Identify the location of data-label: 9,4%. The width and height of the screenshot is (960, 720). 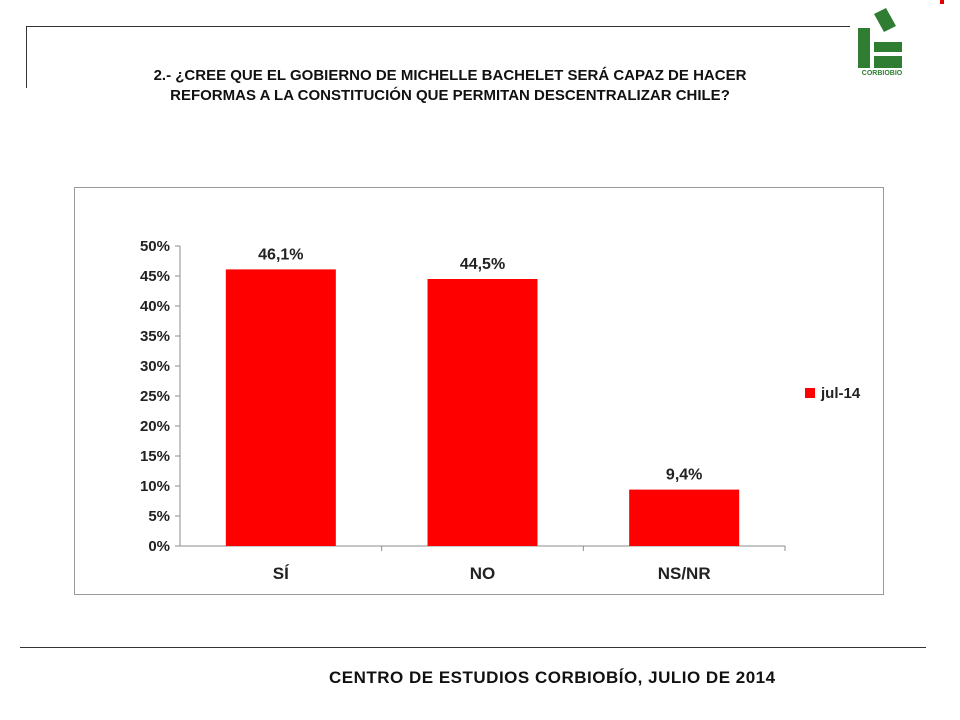
(684, 475).